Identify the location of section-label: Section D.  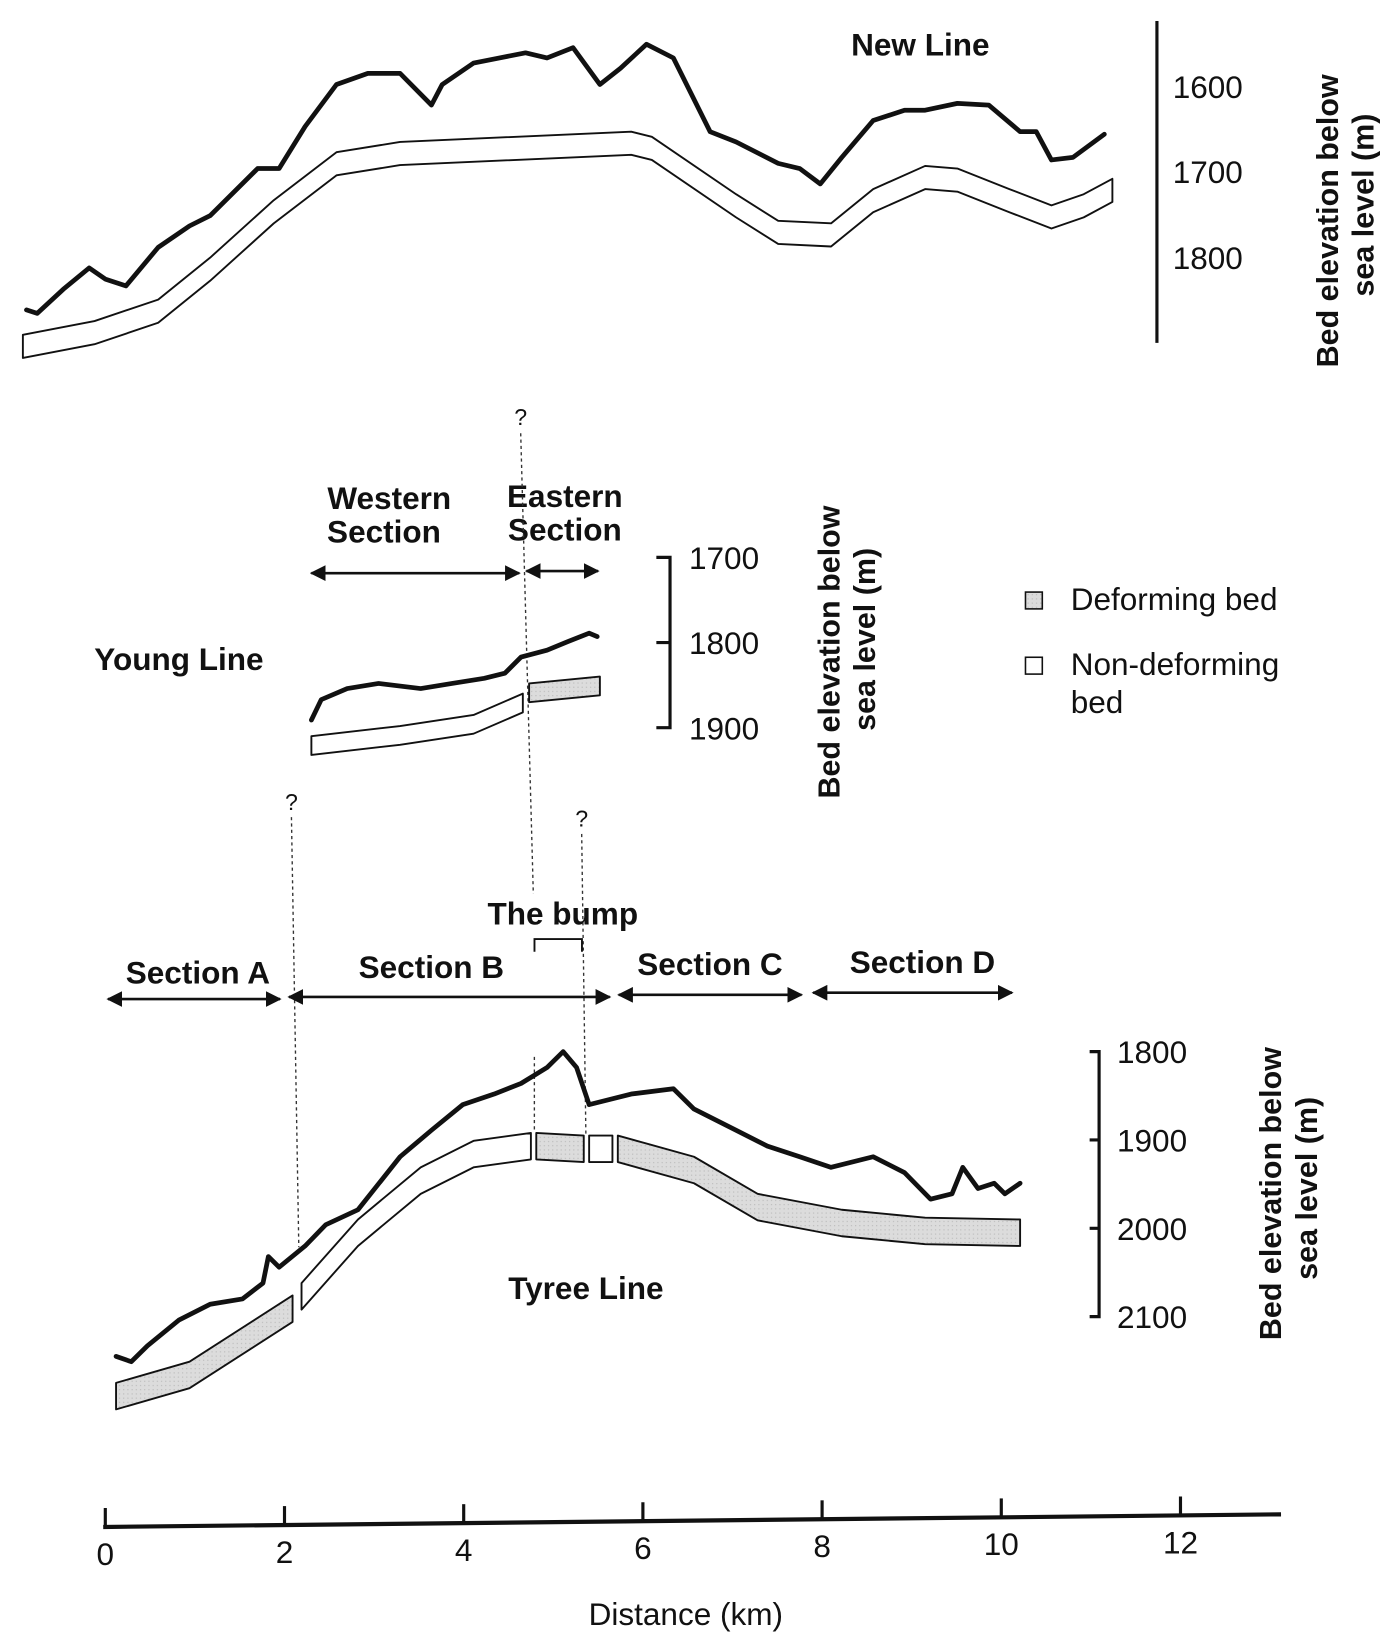
(922, 962).